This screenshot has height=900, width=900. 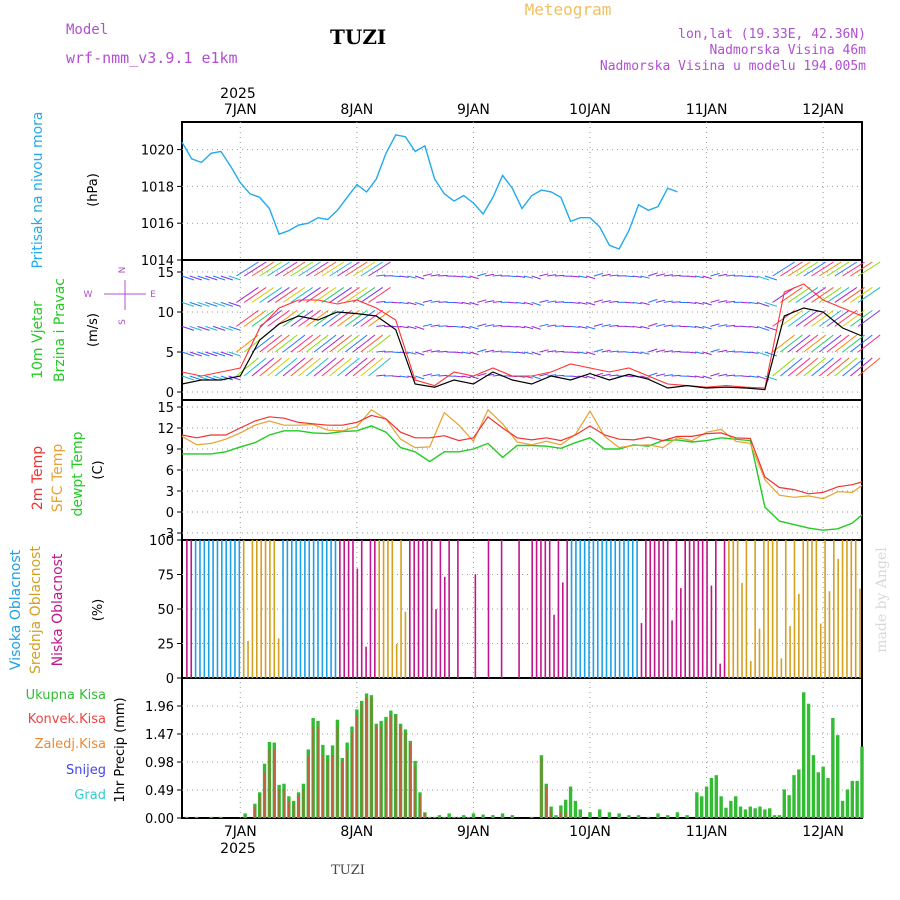 What do you see at coordinates (238, 94) in the screenshot?
I see `year-top: 2025` at bounding box center [238, 94].